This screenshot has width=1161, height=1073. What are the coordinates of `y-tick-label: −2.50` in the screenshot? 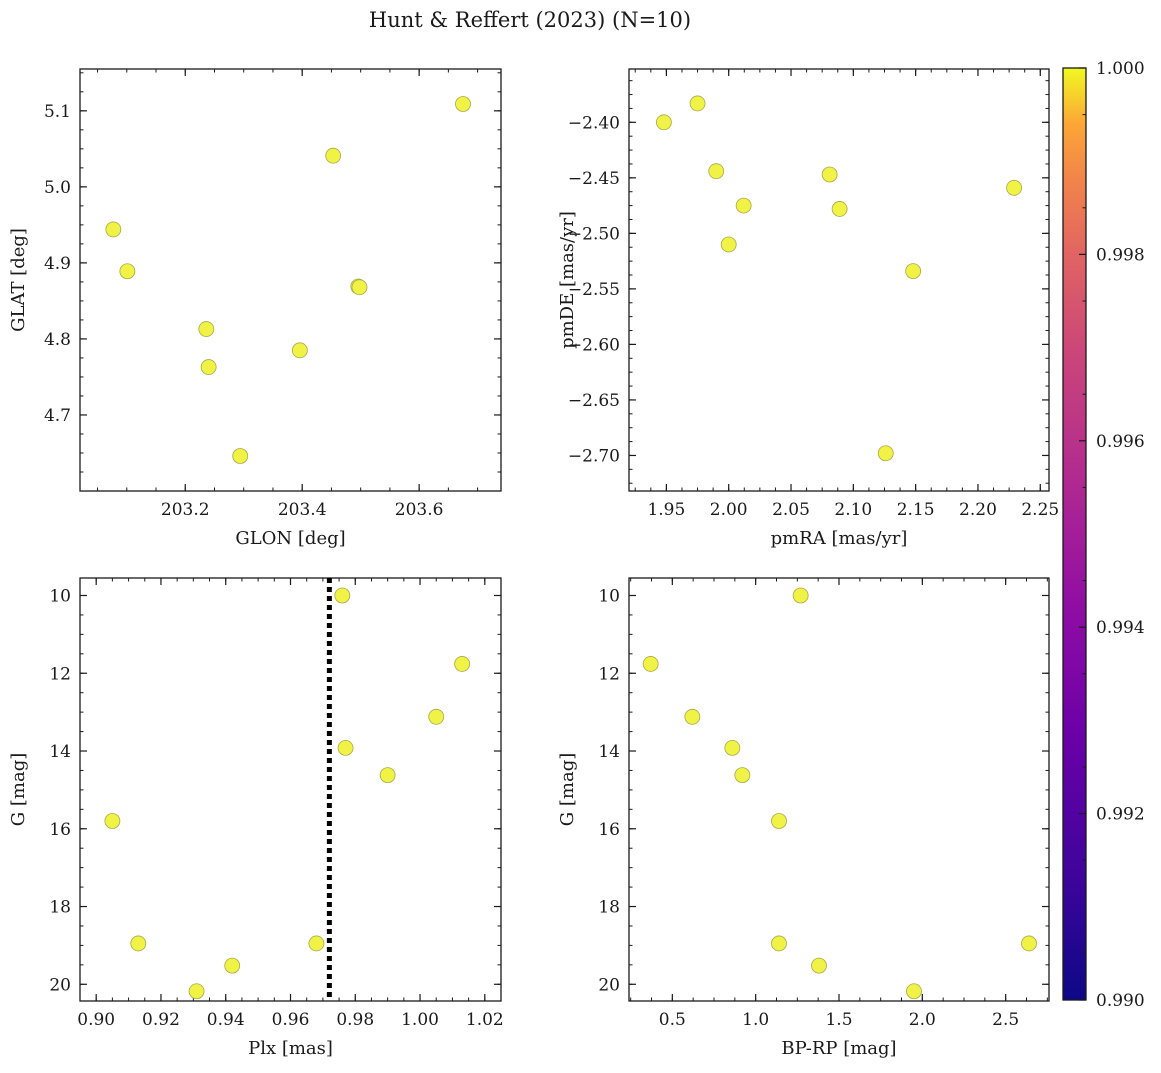 It's located at (594, 234).